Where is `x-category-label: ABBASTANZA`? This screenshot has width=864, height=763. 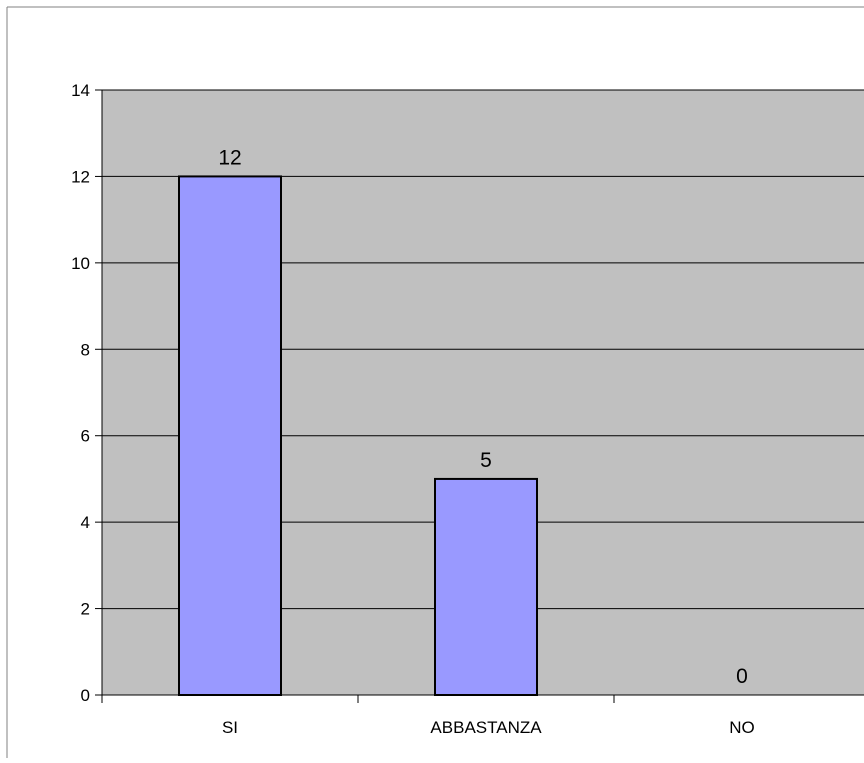 x-category-label: ABBASTANZA is located at coordinates (486, 727).